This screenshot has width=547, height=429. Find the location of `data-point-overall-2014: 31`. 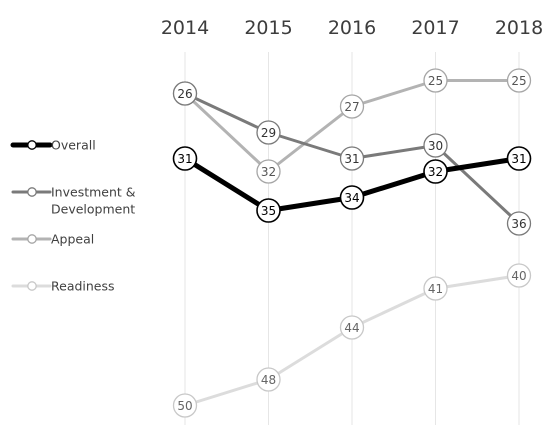

data-point-overall-2014: 31 is located at coordinates (185, 158).